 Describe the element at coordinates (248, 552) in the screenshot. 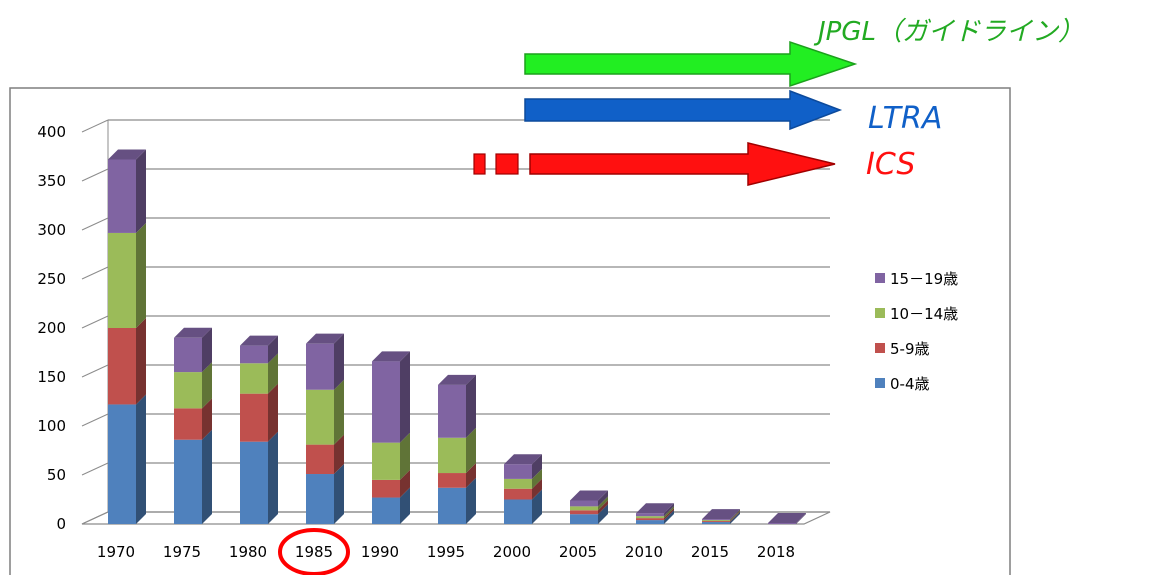

I see `x-tick-label-1980: 1980` at that location.